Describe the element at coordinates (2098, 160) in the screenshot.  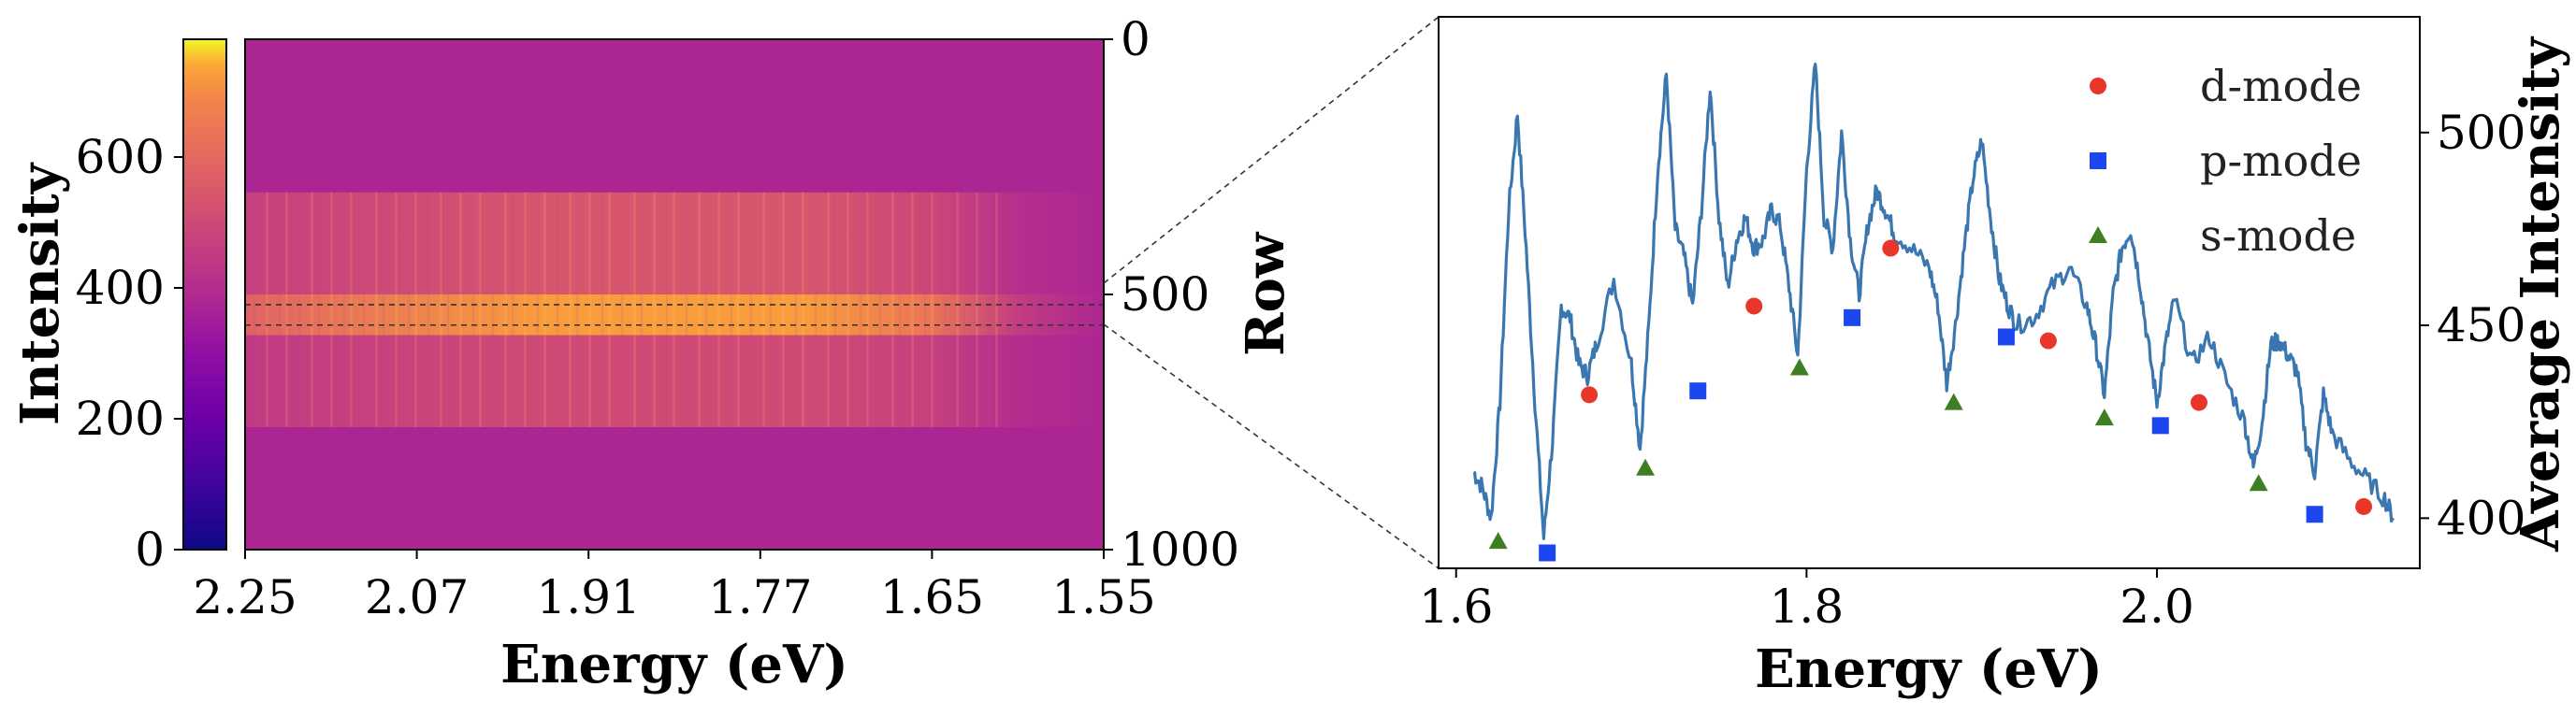
I see `legend-p-mode-swatch` at that location.